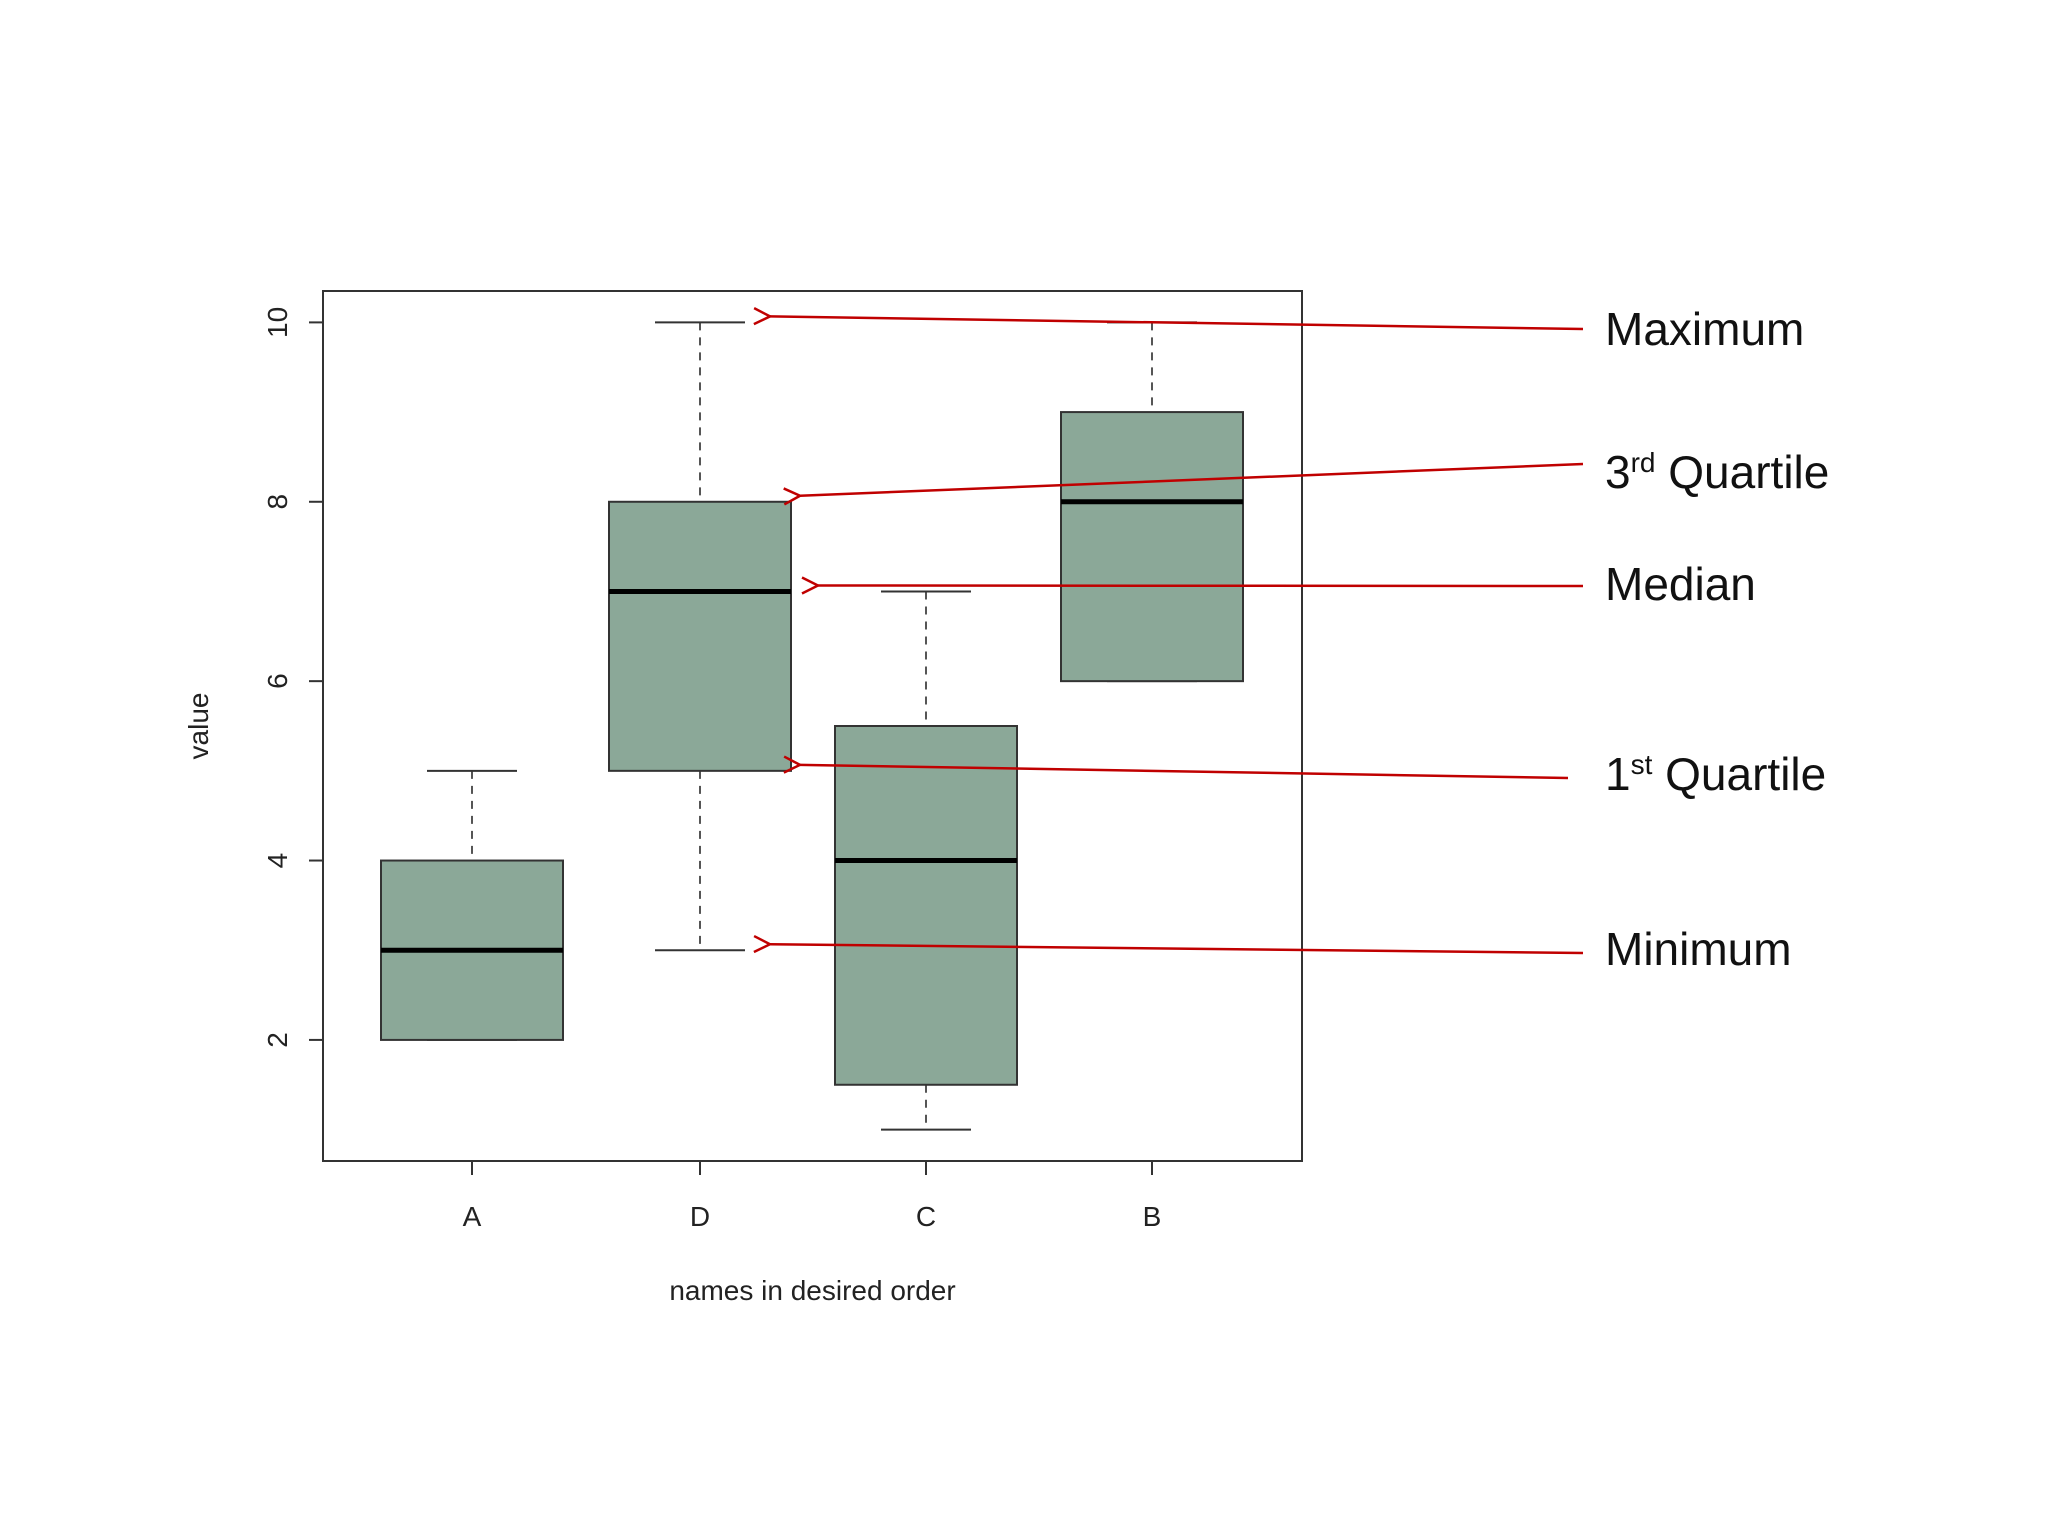  Describe the element at coordinates (472, 1216) in the screenshot. I see `x-tick-label: A` at that location.